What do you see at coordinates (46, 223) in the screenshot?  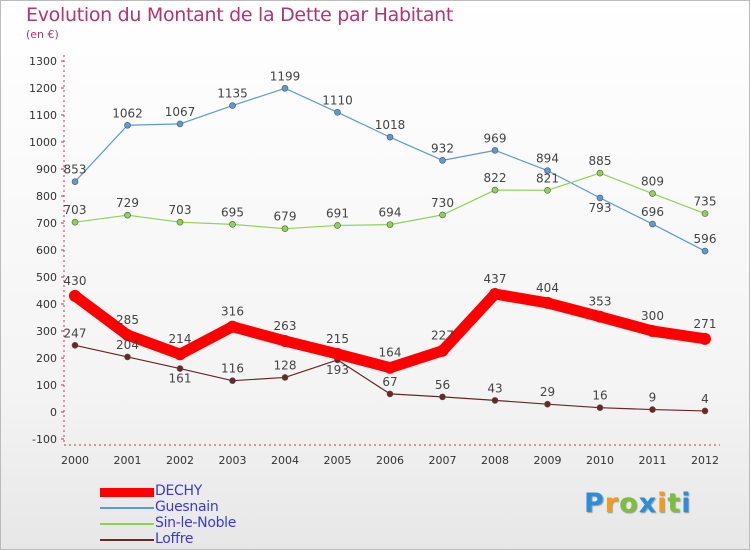 I see `y-tick-label: 700` at bounding box center [46, 223].